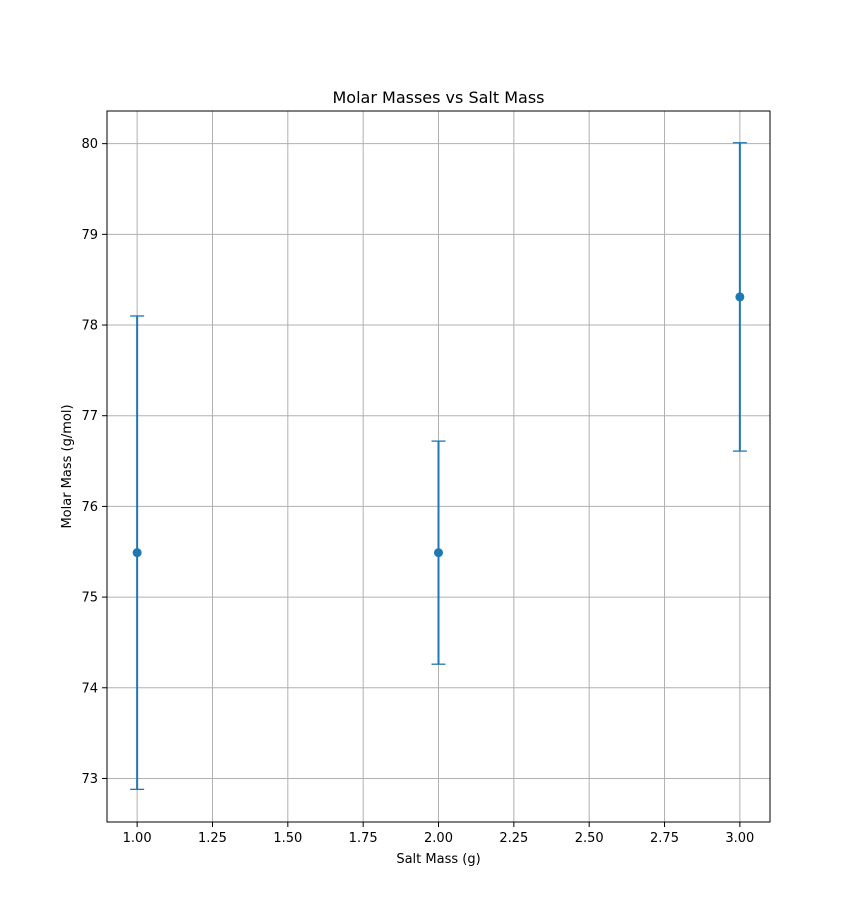 The height and width of the screenshot is (924, 855). What do you see at coordinates (137, 838) in the screenshot?
I see `x-tick-label: 1.00` at bounding box center [137, 838].